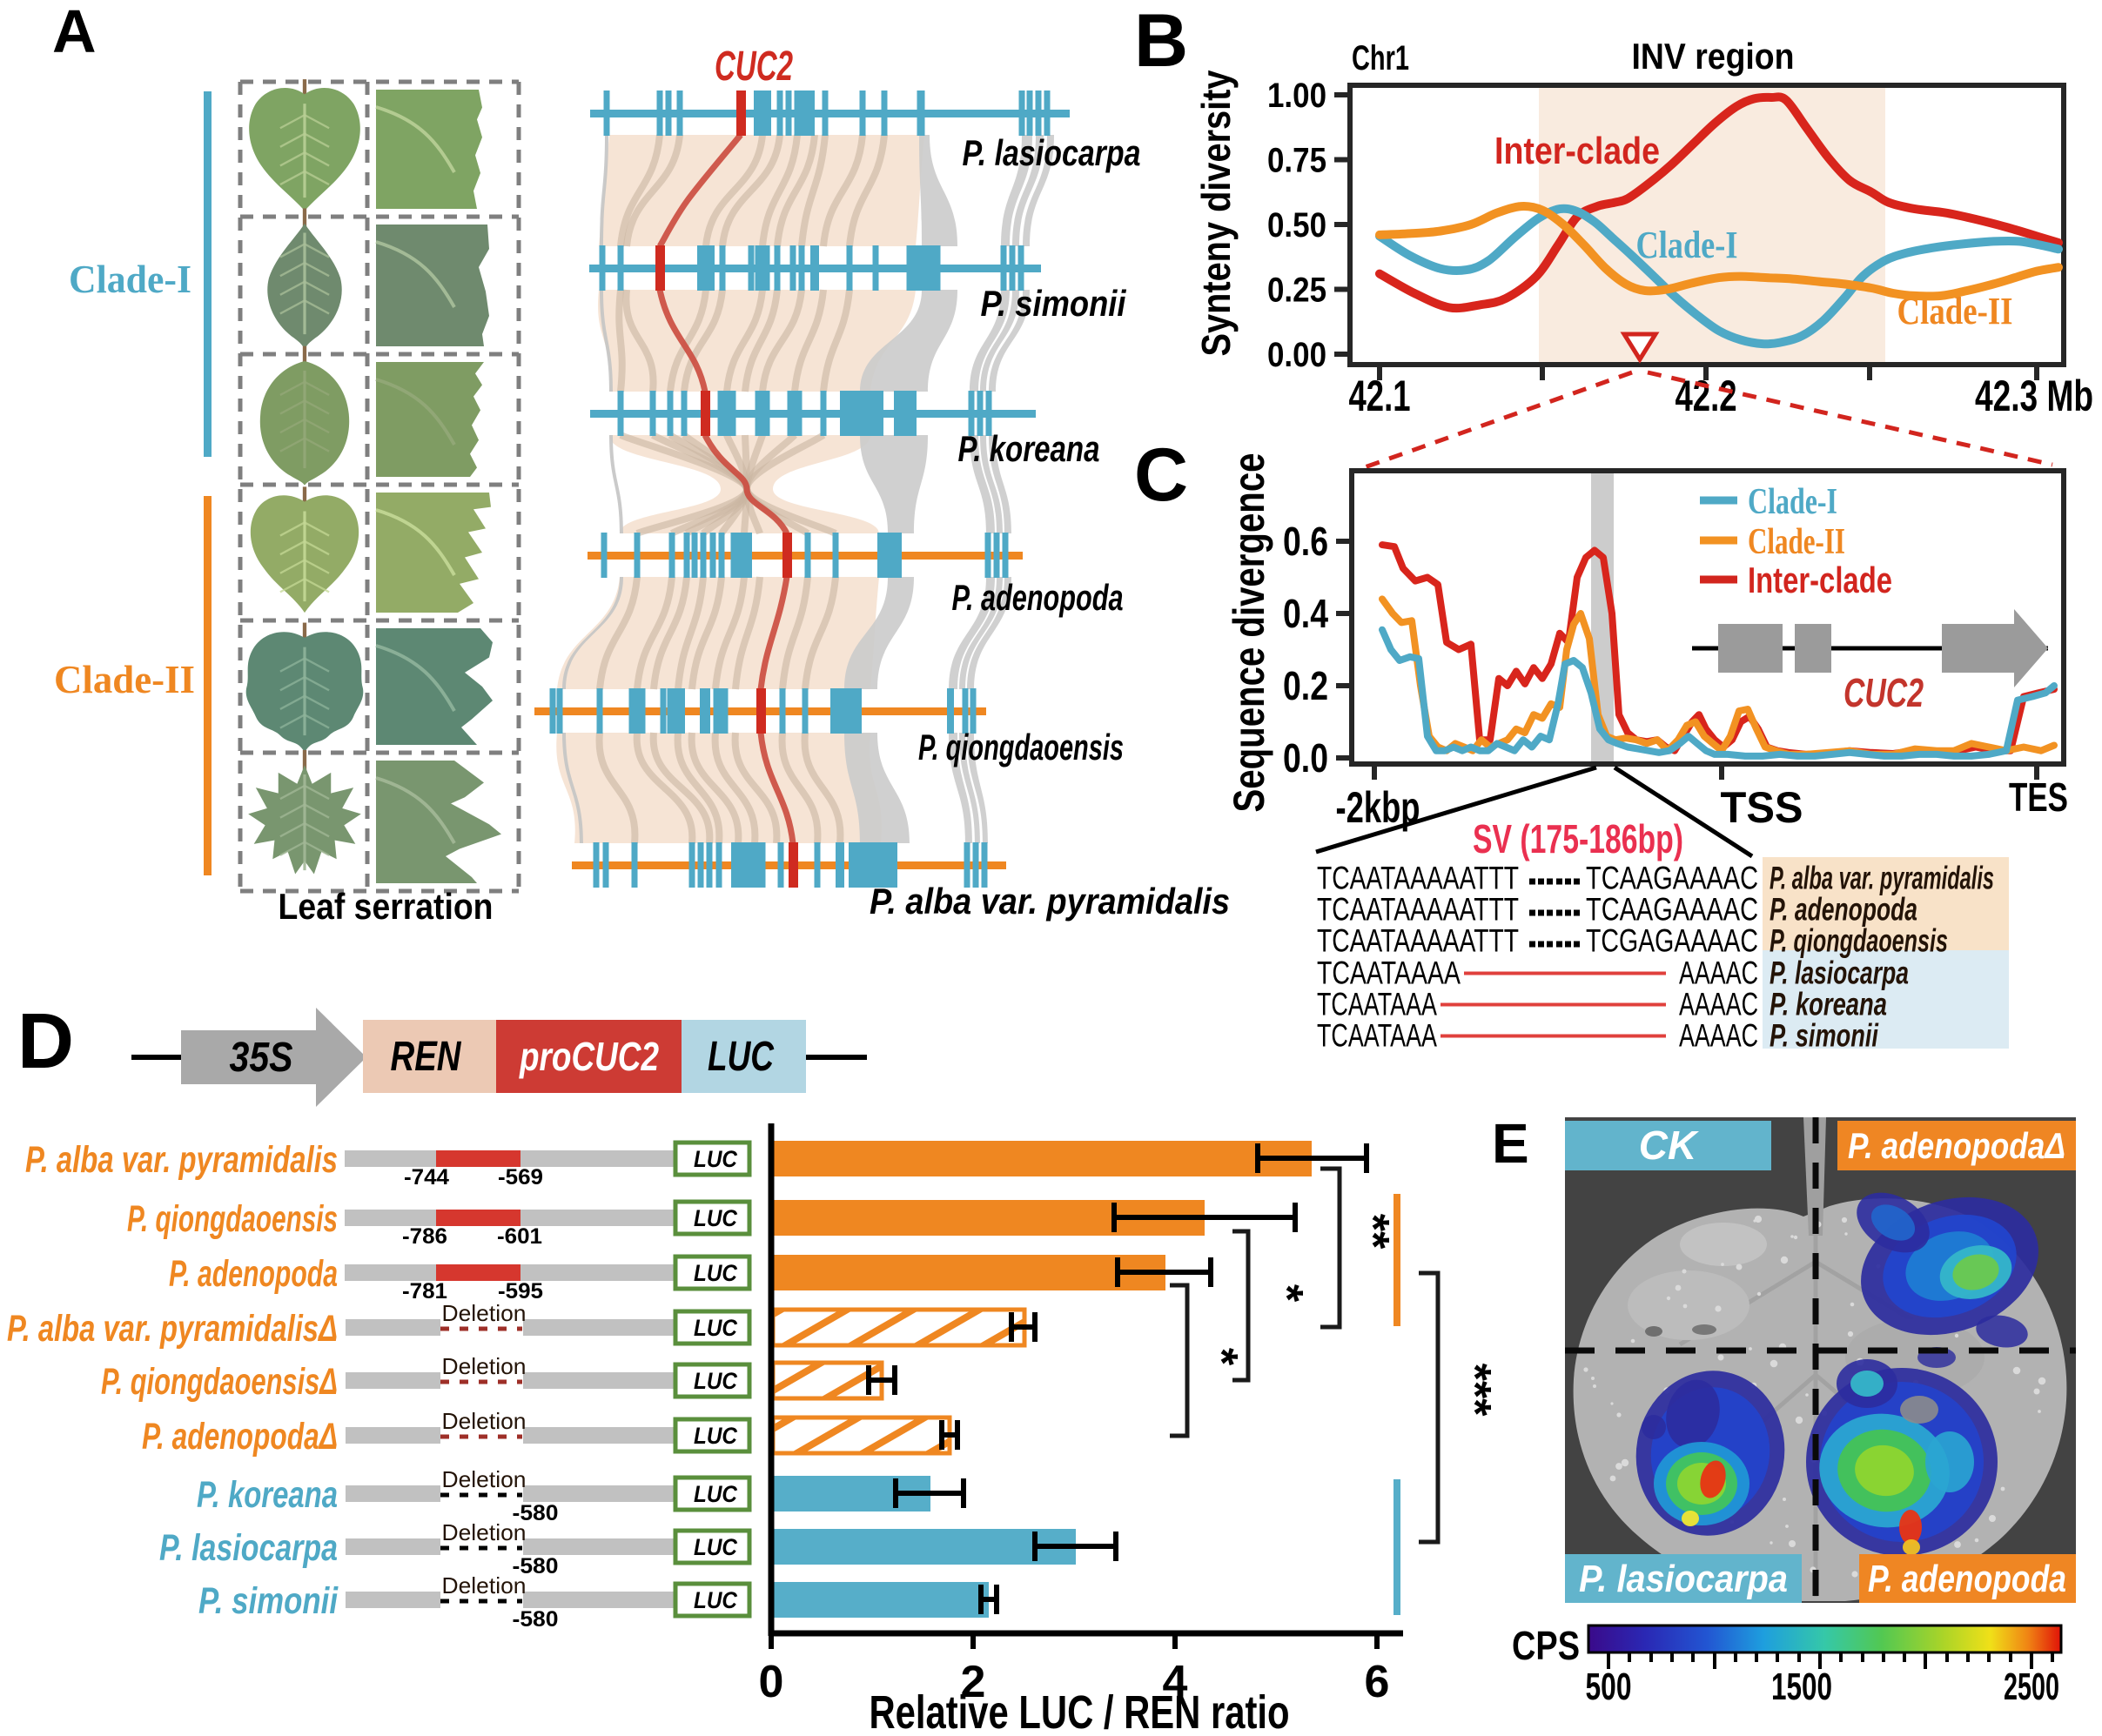  I want to click on svg-text: P. qiongdaoensisΔ, so click(219, 1382).